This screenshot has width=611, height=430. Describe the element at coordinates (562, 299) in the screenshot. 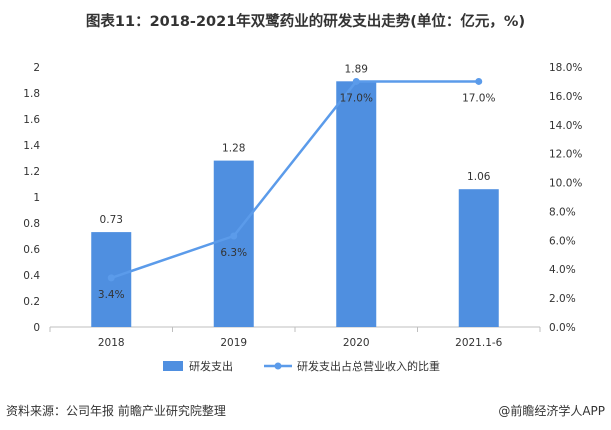

I see `y-right-tick-label: 2.0%` at that location.